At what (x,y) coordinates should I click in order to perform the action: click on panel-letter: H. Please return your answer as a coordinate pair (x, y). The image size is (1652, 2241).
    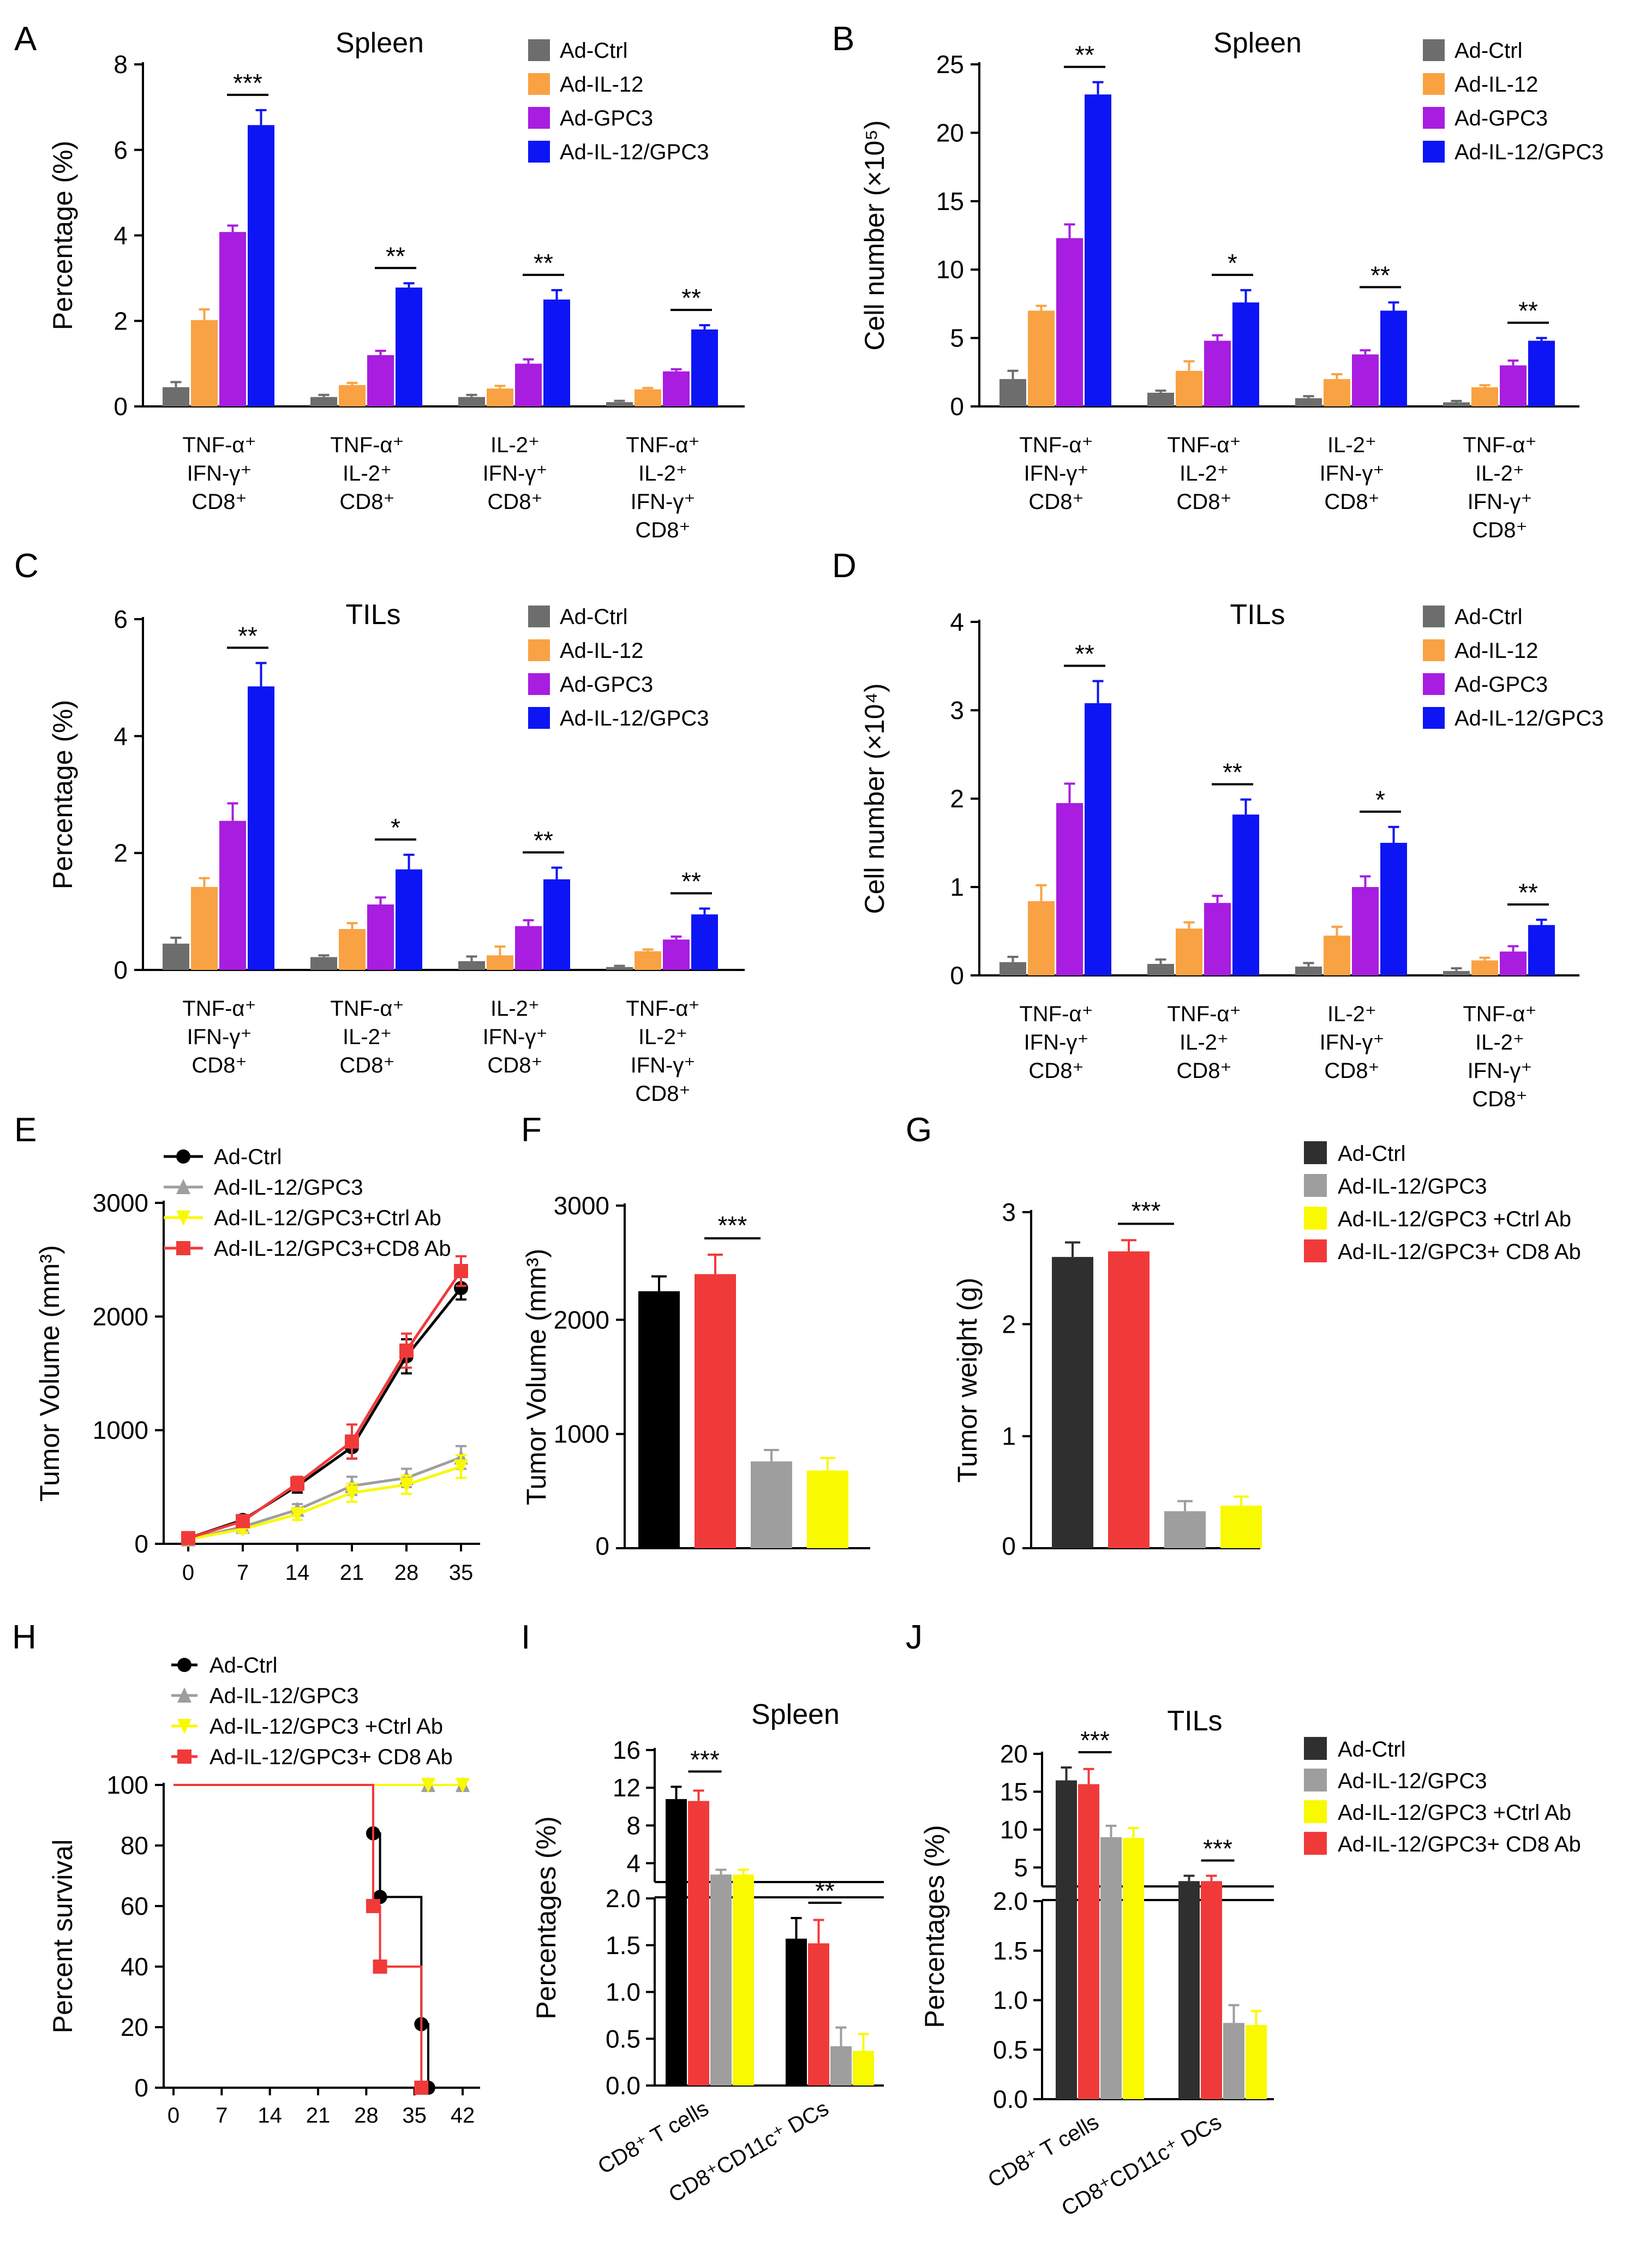
    Looking at the image, I should click on (24, 1638).